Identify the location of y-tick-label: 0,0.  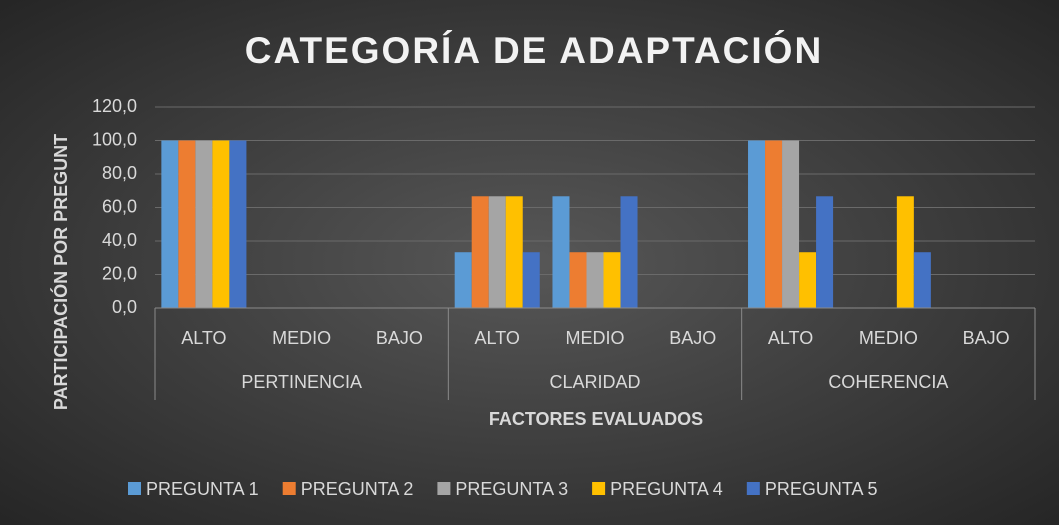
(124, 307).